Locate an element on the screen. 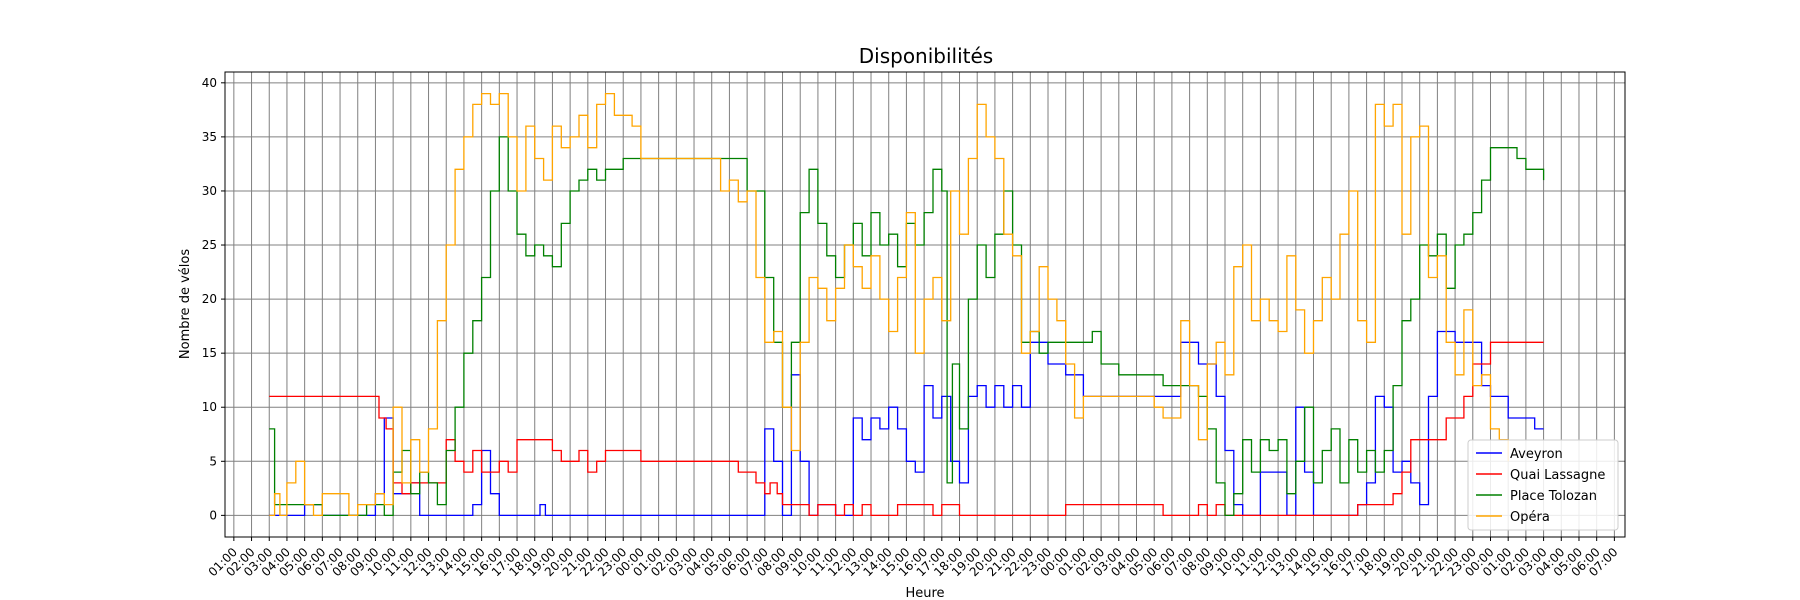 The width and height of the screenshot is (1800, 600). chart-title: Disponibilités is located at coordinates (926, 56).